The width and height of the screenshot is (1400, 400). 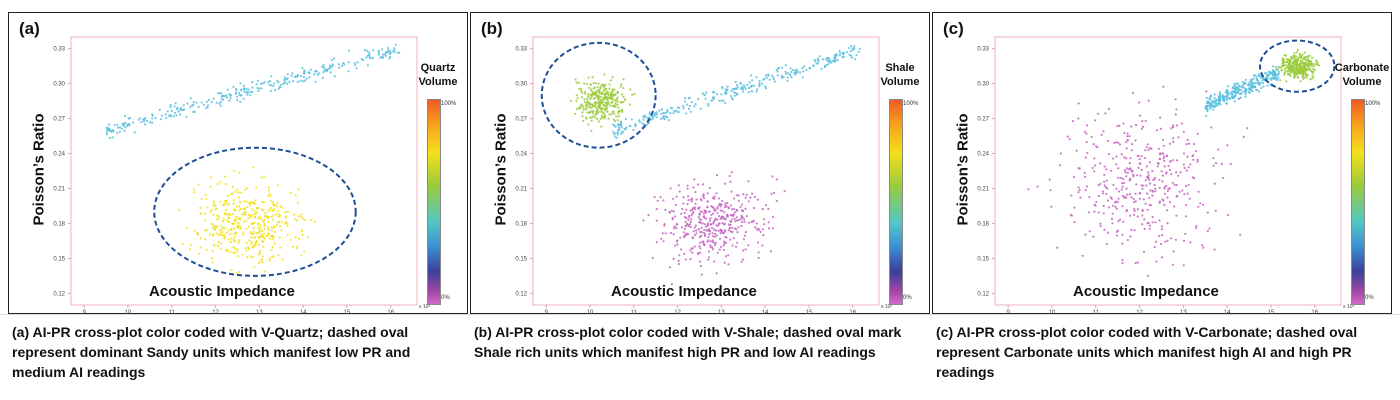 What do you see at coordinates (1271, 312) in the screenshot?
I see `x-tick-label: 15` at bounding box center [1271, 312].